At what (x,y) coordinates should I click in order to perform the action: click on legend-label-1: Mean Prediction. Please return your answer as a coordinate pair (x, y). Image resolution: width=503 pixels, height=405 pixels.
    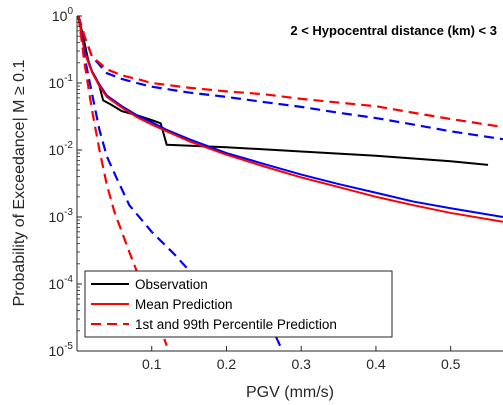
    Looking at the image, I should click on (184, 304).